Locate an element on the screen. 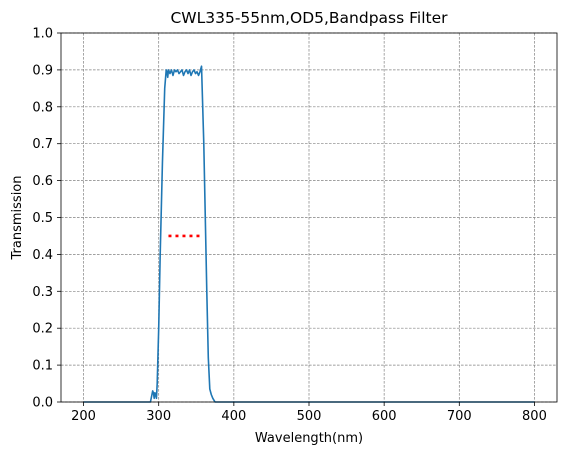  x-axis: 200 300 400 500 600 700 800 is located at coordinates (309, 413).